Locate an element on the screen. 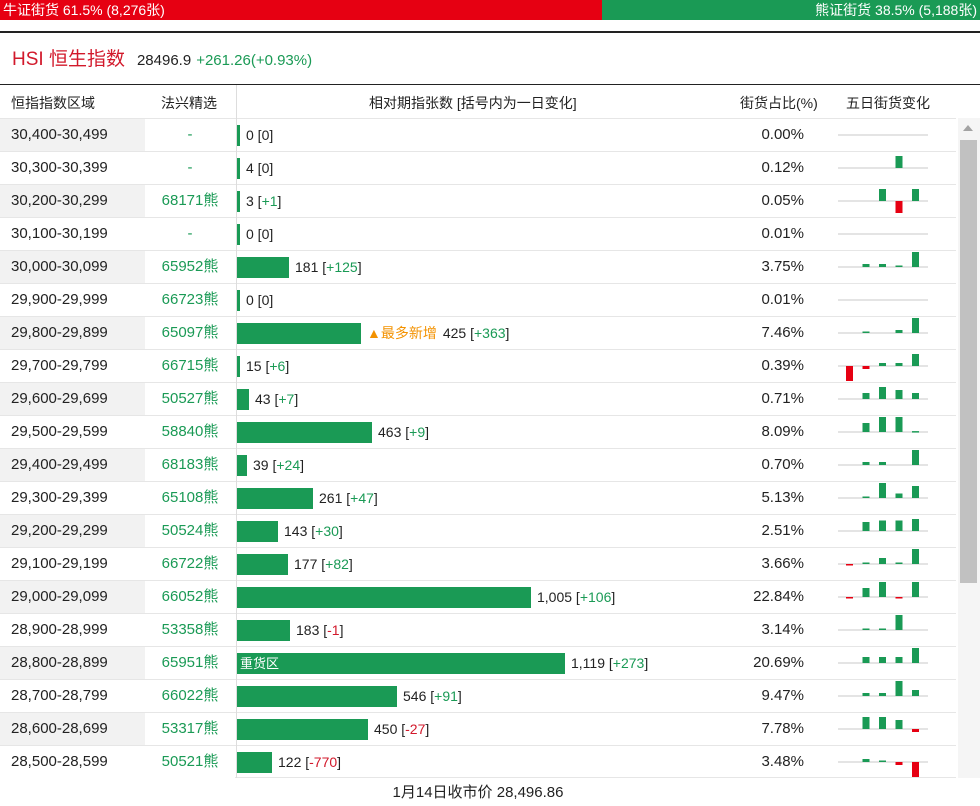 This screenshot has width=980, height=806. warrant-pick-link: 58840熊 is located at coordinates (190, 432).